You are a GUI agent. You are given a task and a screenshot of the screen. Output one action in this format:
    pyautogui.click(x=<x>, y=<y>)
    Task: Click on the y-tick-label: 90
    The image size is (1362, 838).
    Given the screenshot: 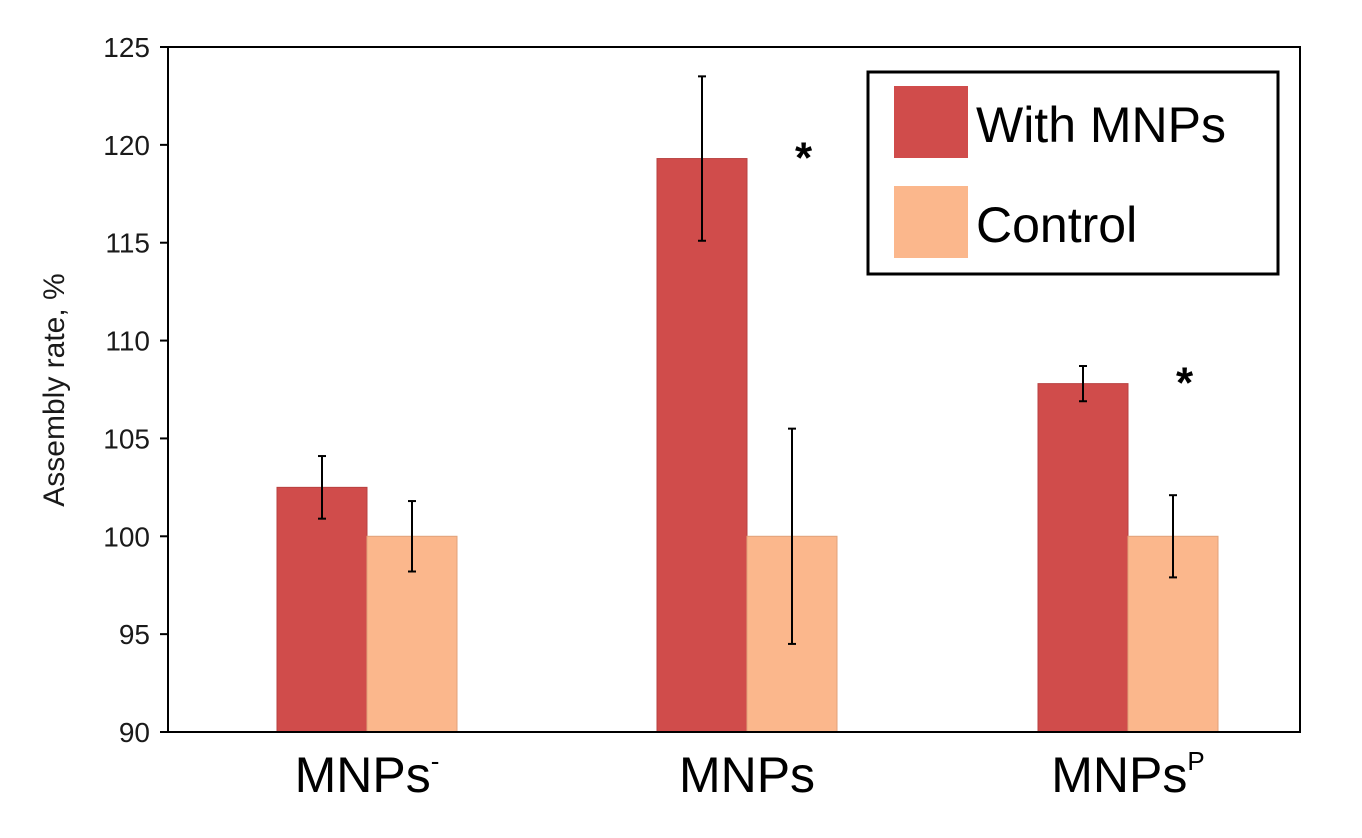 What is the action you would take?
    pyautogui.click(x=134, y=732)
    